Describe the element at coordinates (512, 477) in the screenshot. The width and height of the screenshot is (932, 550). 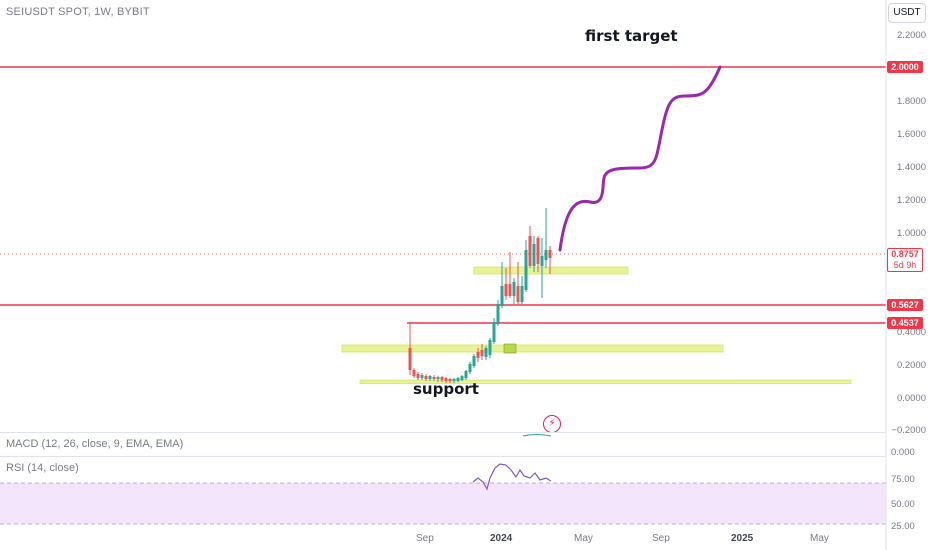
I see `rsi-line` at that location.